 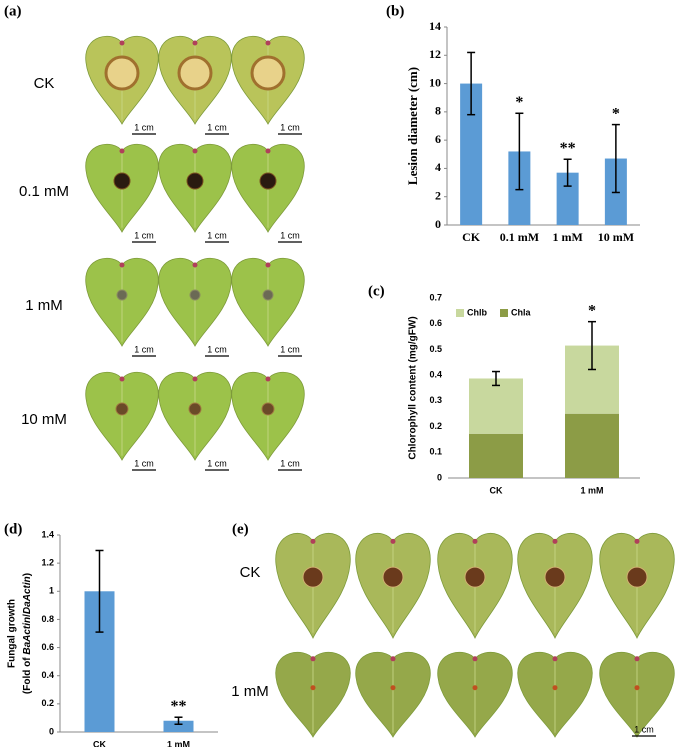 What do you see at coordinates (519, 237) in the screenshot?
I see `x-tick-label: 0.1 mM` at bounding box center [519, 237].